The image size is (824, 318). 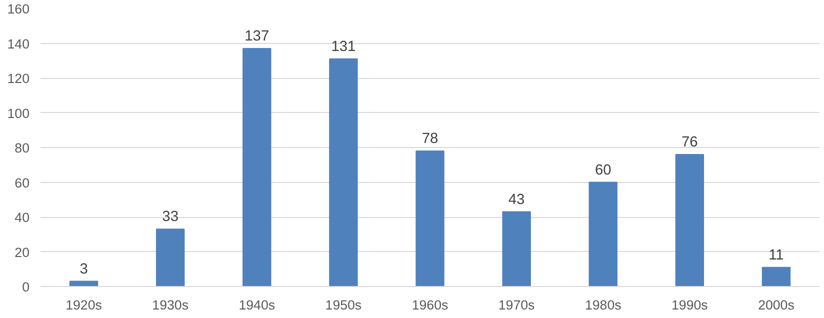 I want to click on x-tick-label: 1980s, so click(x=603, y=305).